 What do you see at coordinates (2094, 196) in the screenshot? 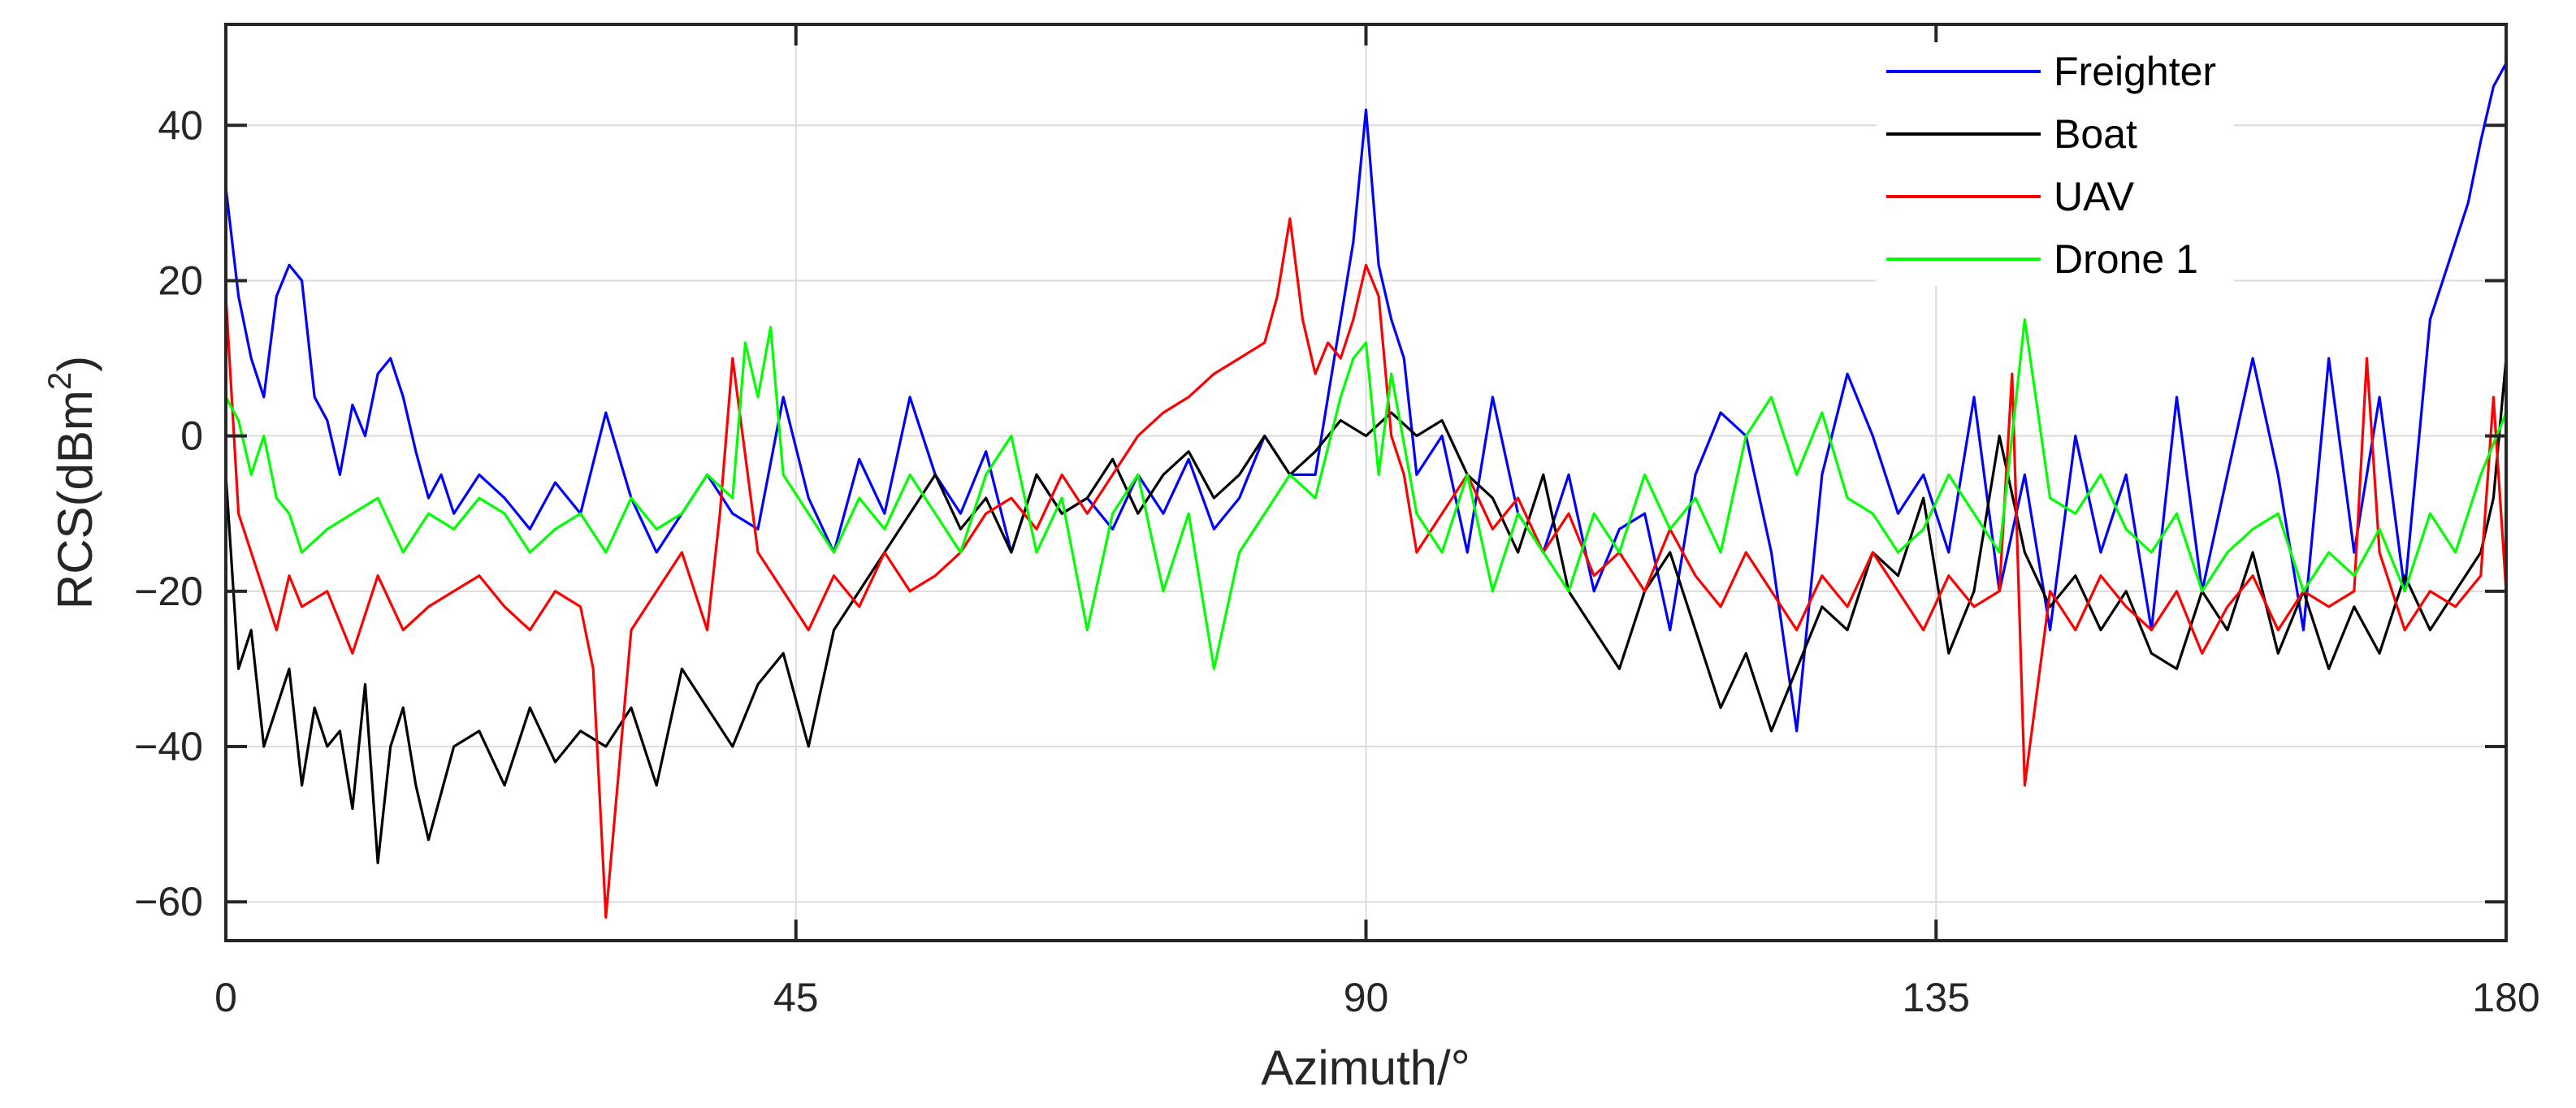
I see `legend-entry-label: UAV` at bounding box center [2094, 196].